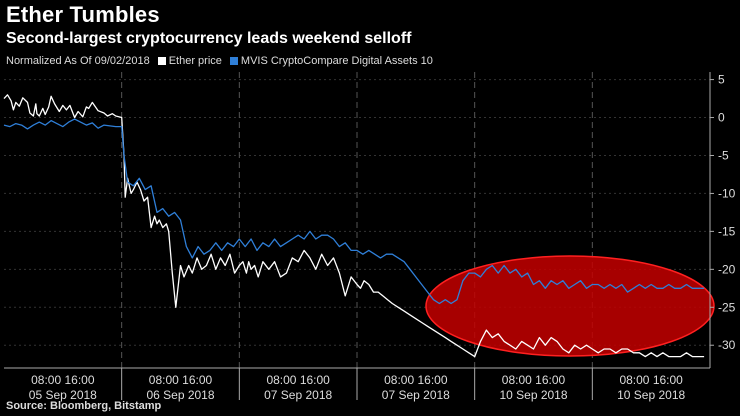 This screenshot has height=416, width=740. I want to click on legend-label-mvis: MVIS CryptoCompare Digital Assets 10, so click(336, 61).